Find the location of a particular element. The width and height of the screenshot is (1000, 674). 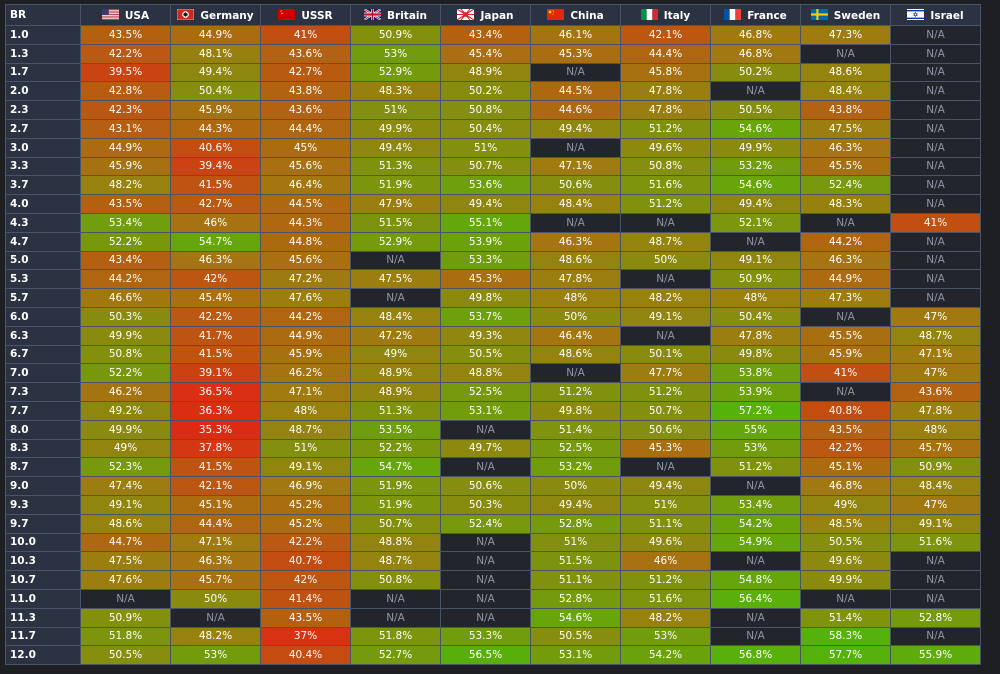

heatmap-cell: 49.3% is located at coordinates (485, 335).